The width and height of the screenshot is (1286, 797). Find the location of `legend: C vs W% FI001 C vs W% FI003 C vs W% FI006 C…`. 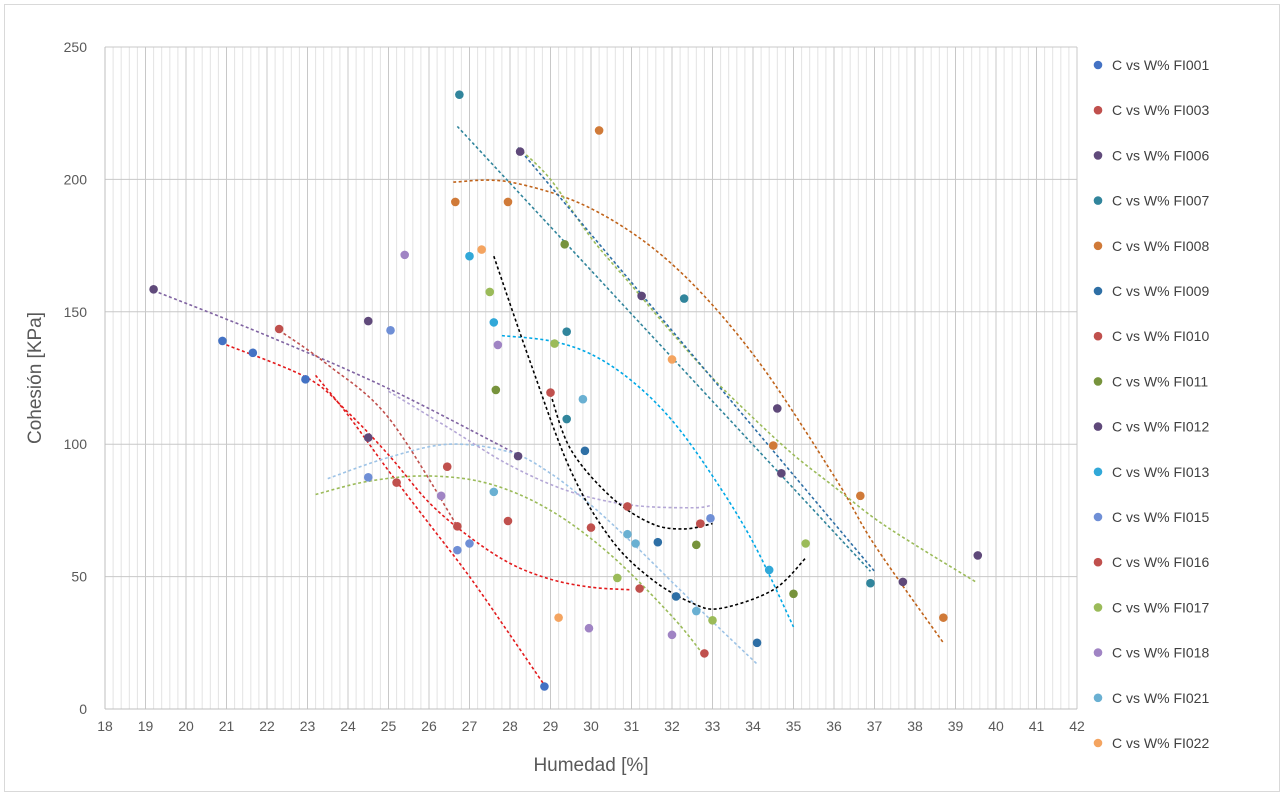

legend: C vs W% FI001 C vs W% FI003 C vs W% FI006 C… is located at coordinates (1151, 404).